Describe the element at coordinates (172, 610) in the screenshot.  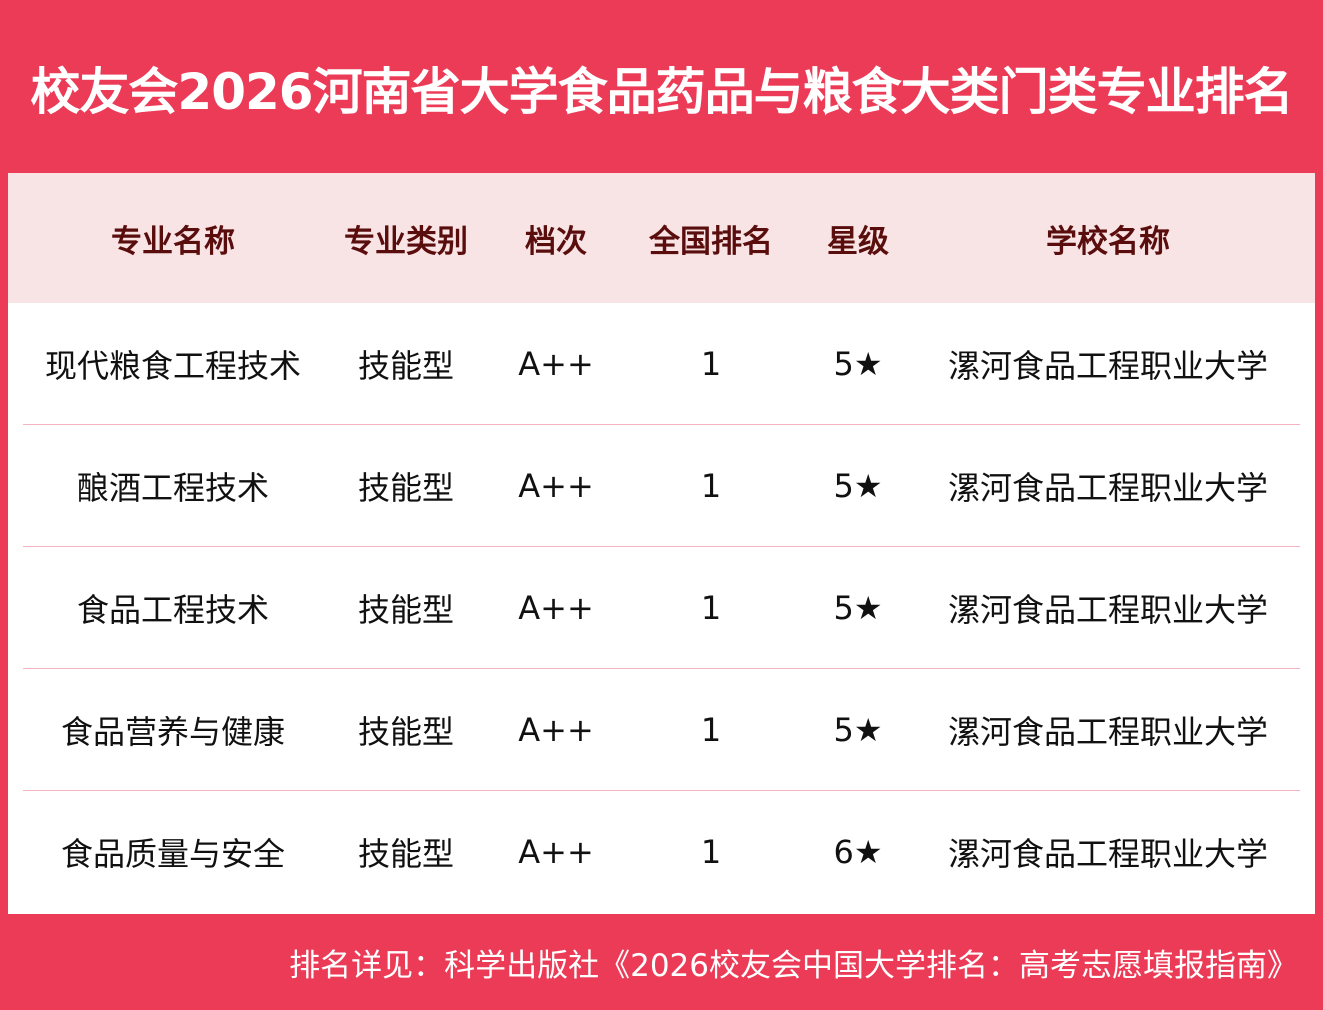
I see `cell-major-name: 食品工程技术` at that location.